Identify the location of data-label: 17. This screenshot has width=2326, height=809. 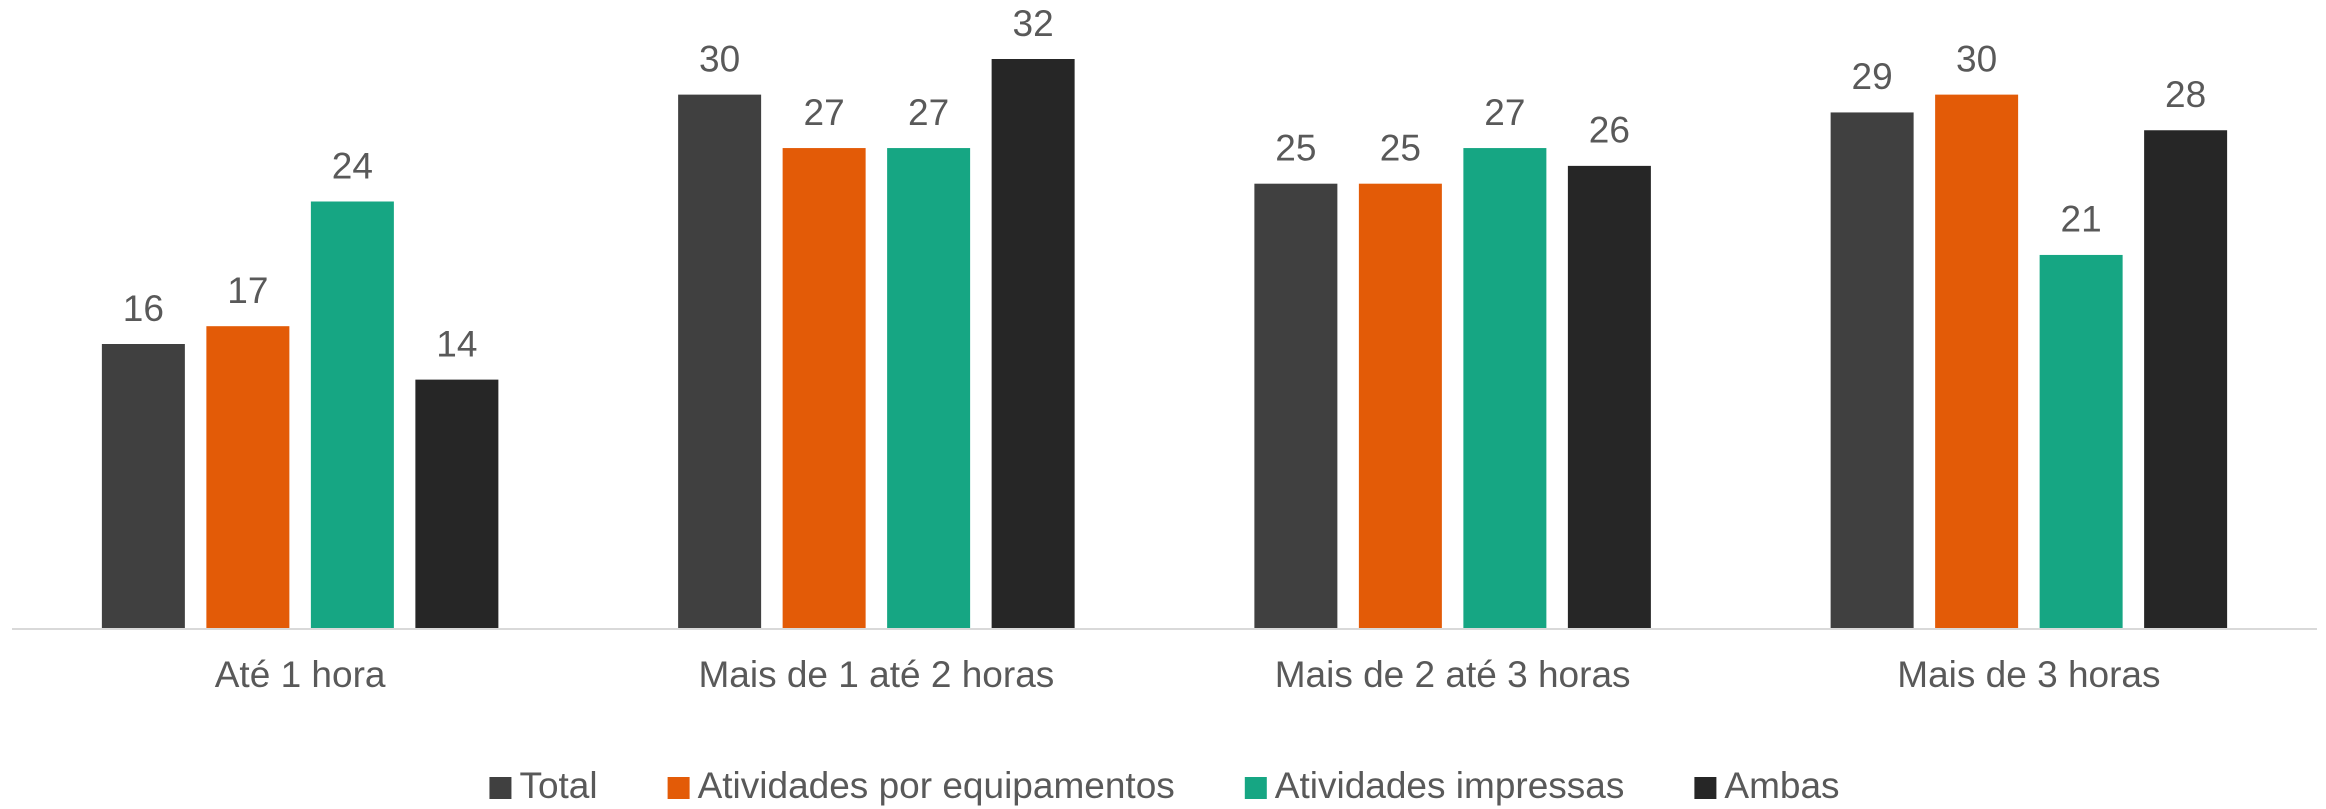
(247, 290).